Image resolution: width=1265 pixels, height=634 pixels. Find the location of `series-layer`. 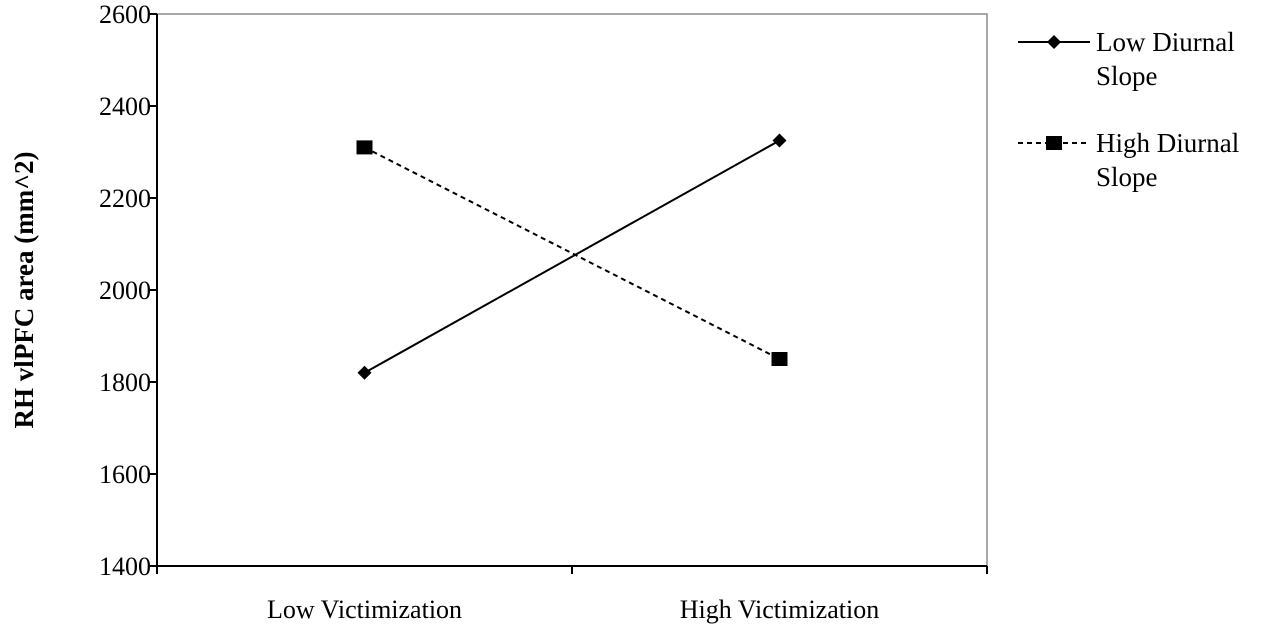

series-layer is located at coordinates (572, 256).